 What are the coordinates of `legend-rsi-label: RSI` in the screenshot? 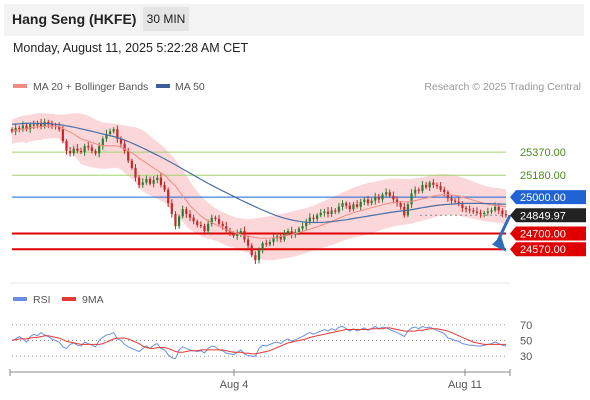 It's located at (42, 300).